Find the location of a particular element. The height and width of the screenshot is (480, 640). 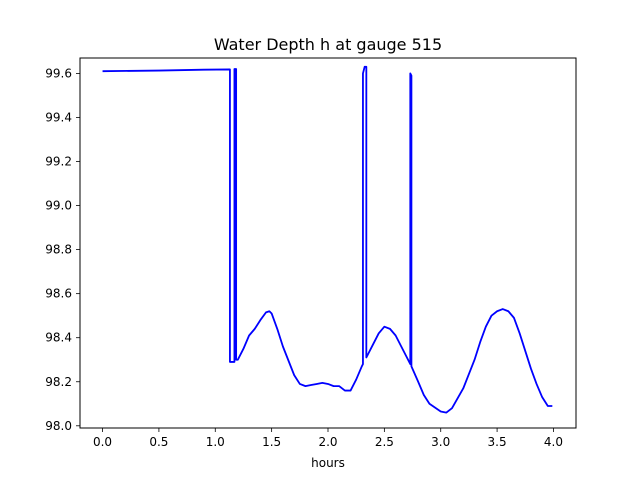

y-tick-label: 98.8 is located at coordinates (58, 250).